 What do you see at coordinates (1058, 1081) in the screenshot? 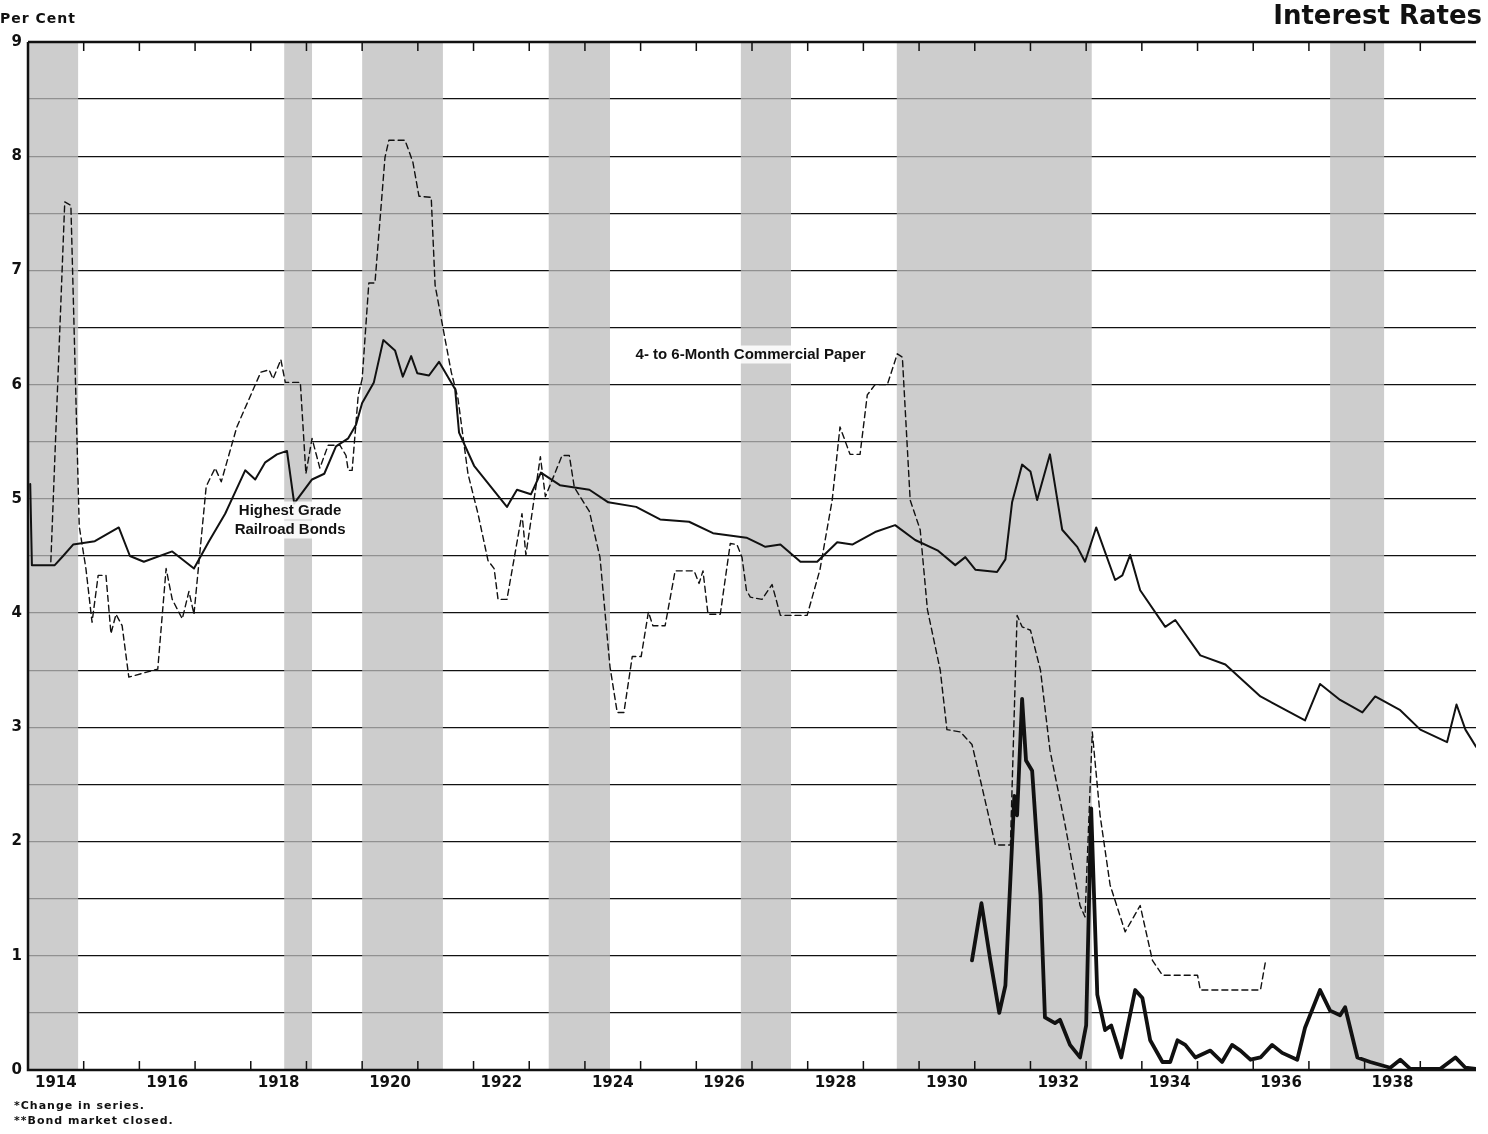
I see `x-tick-label: 1932` at bounding box center [1058, 1081].